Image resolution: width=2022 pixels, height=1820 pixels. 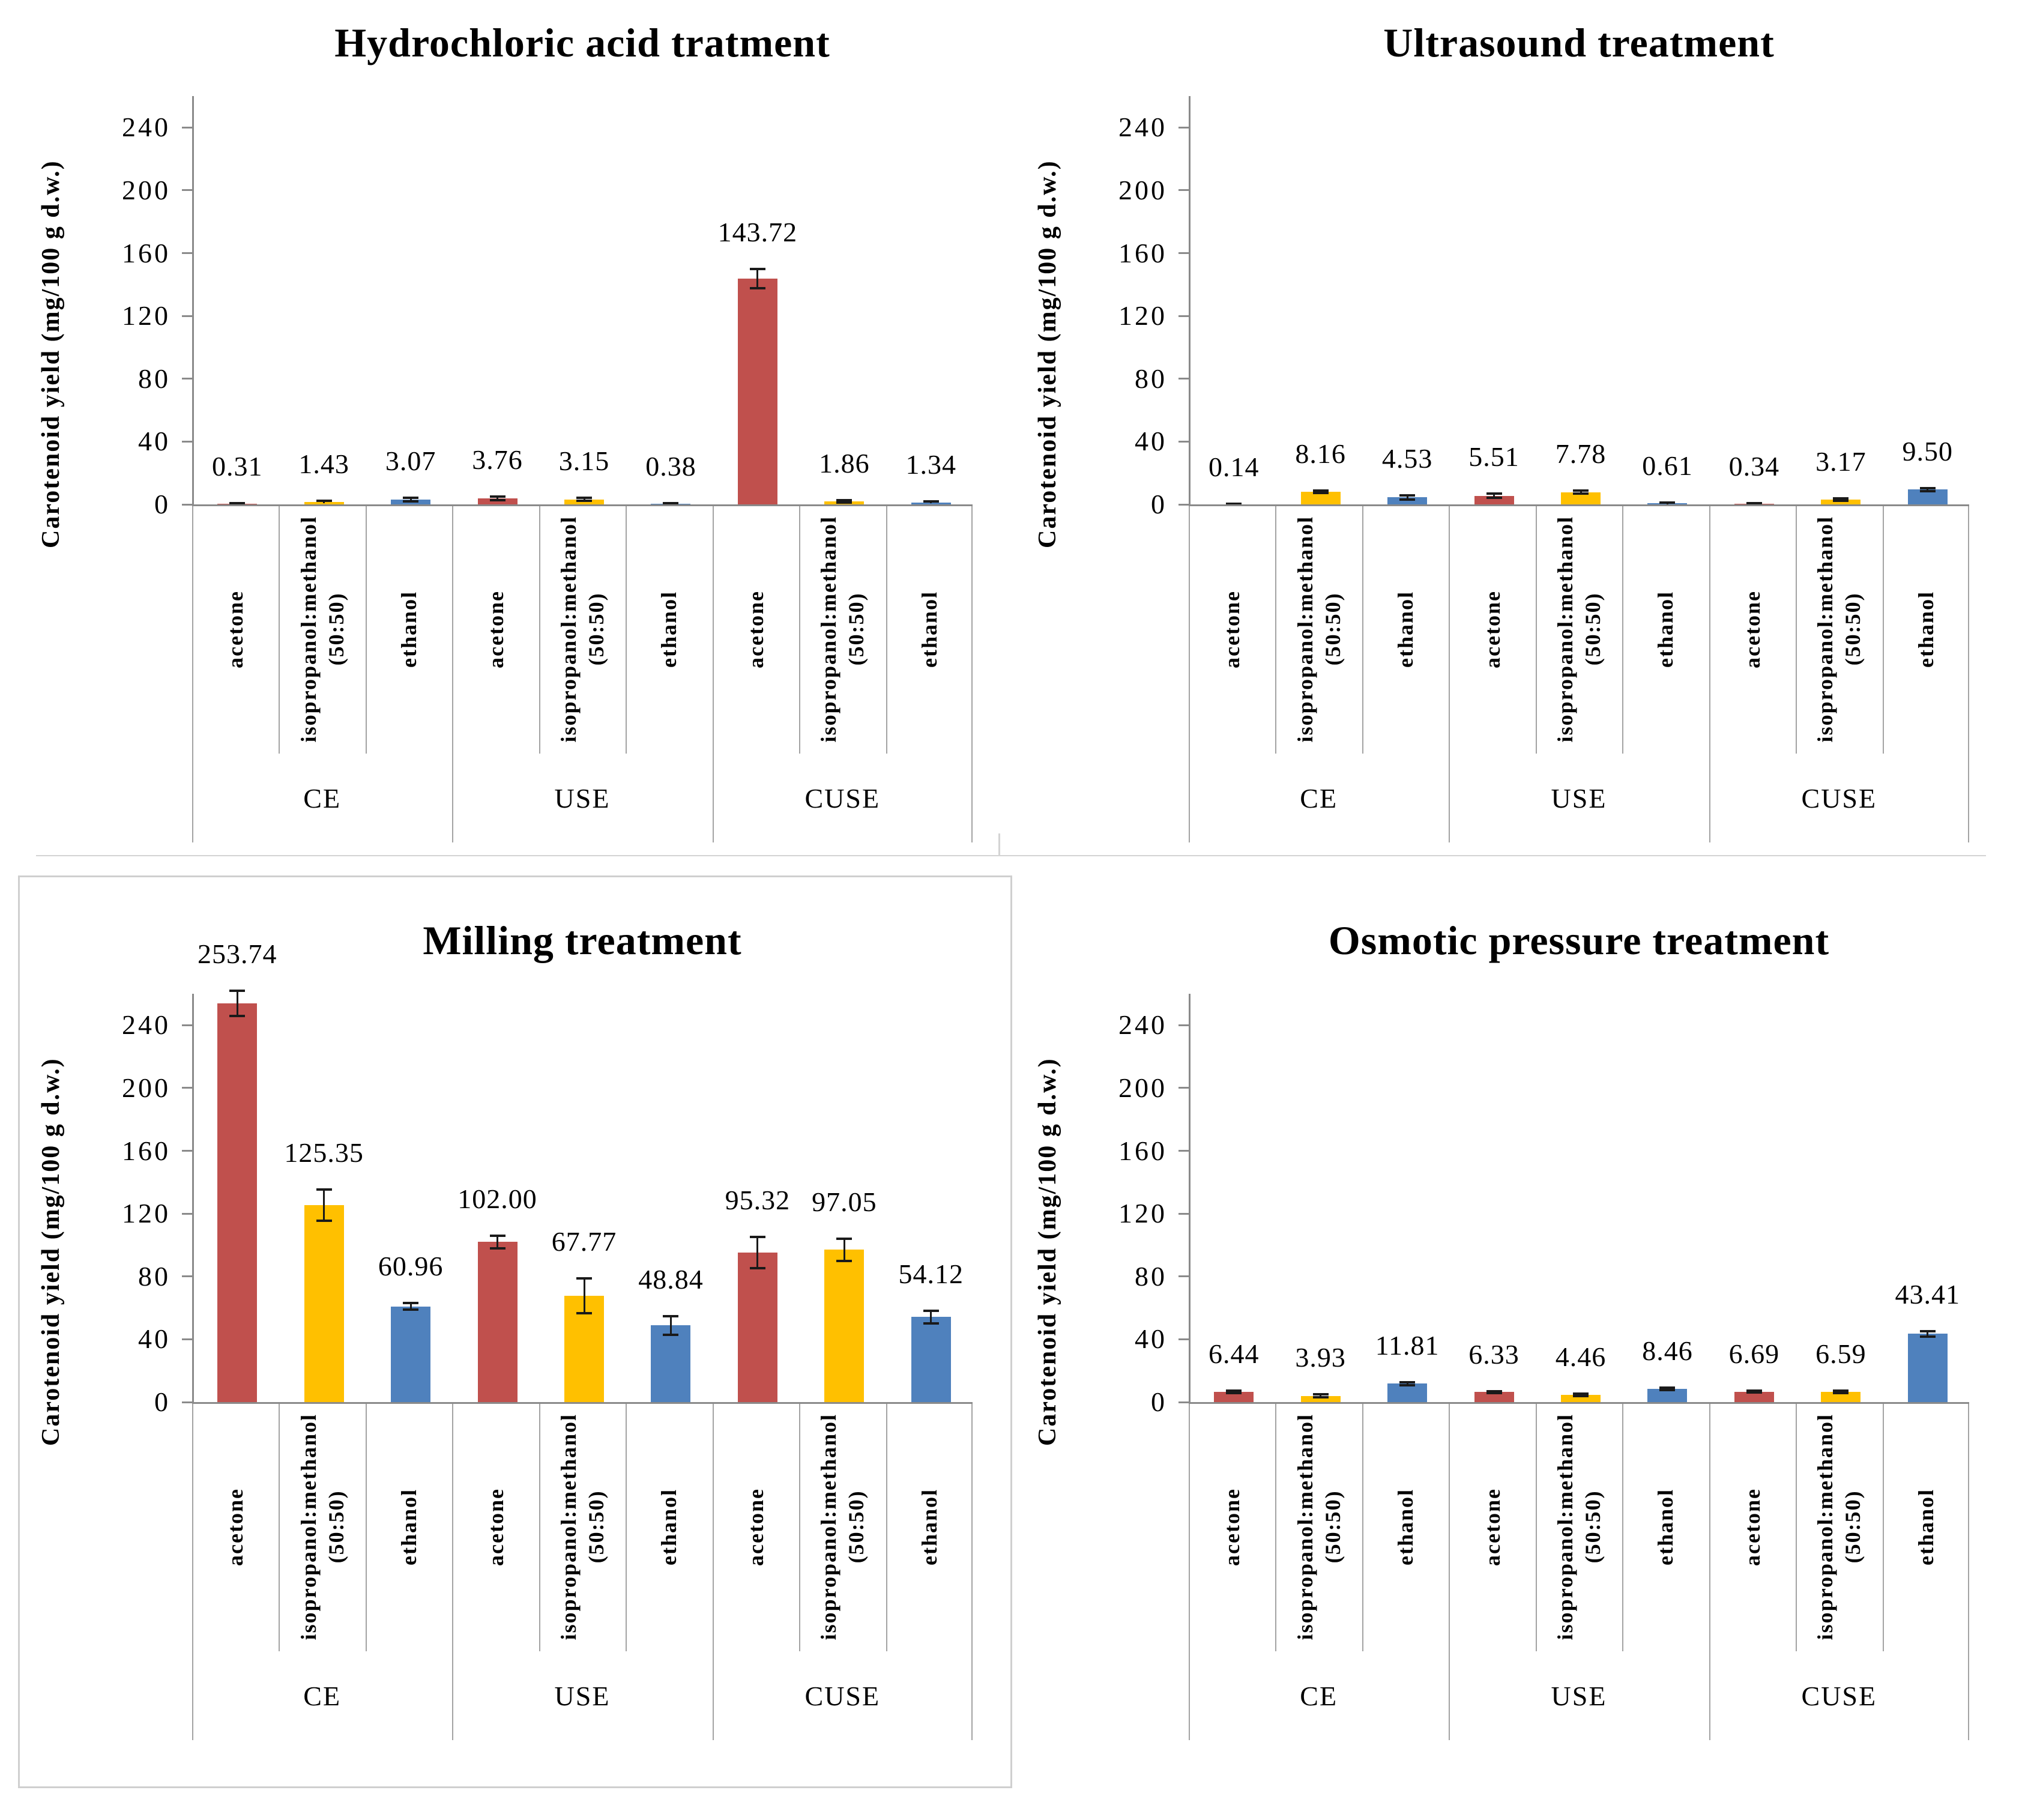 What do you see at coordinates (584, 461) in the screenshot?
I see `bar-value-label: 3.15` at bounding box center [584, 461].